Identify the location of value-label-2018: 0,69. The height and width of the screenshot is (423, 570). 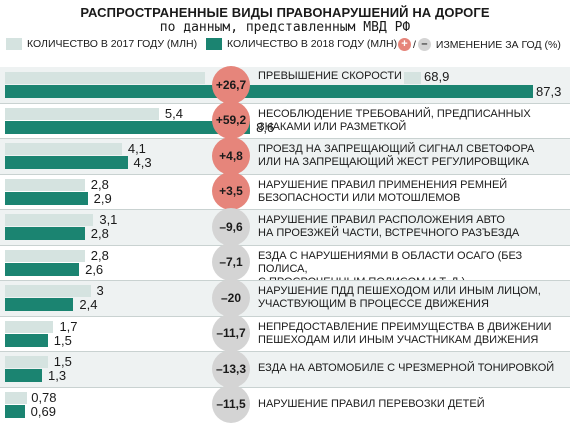
(43, 411).